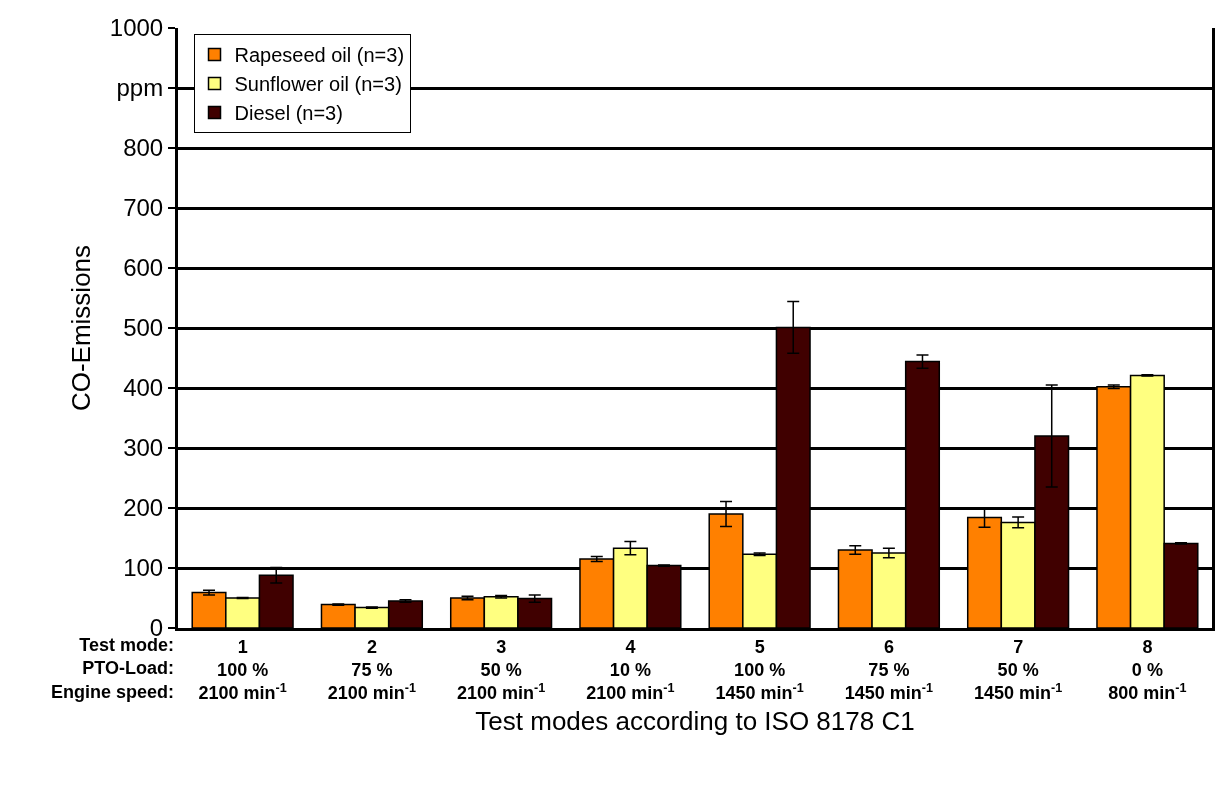  What do you see at coordinates (81, 328) in the screenshot?
I see `y-axis-title: CO-Emissions` at bounding box center [81, 328].